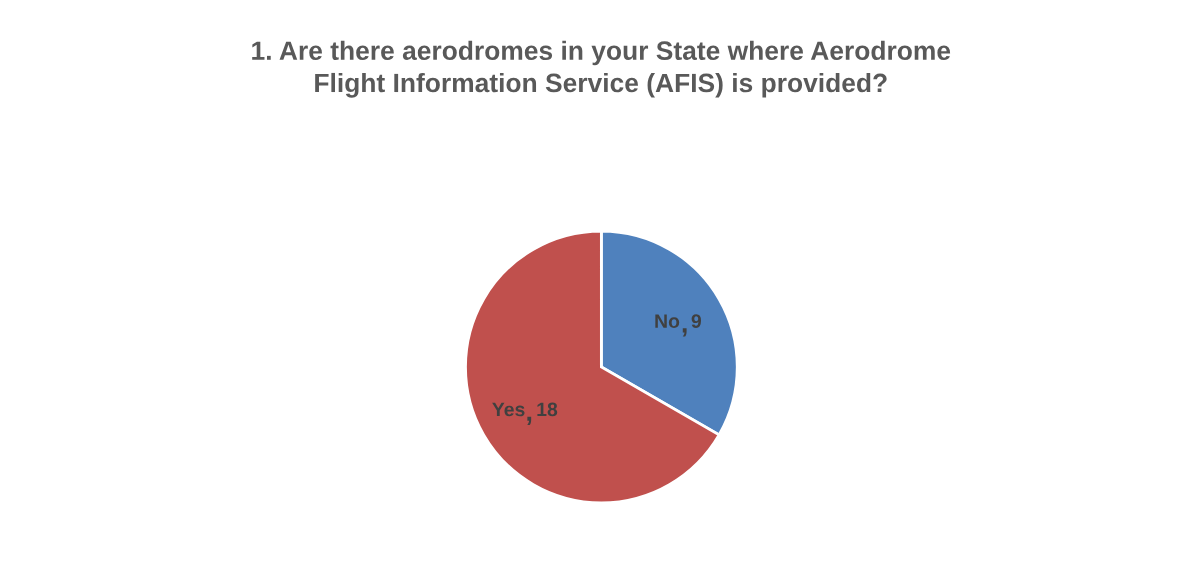  I want to click on data-label: 18, so click(547, 409).